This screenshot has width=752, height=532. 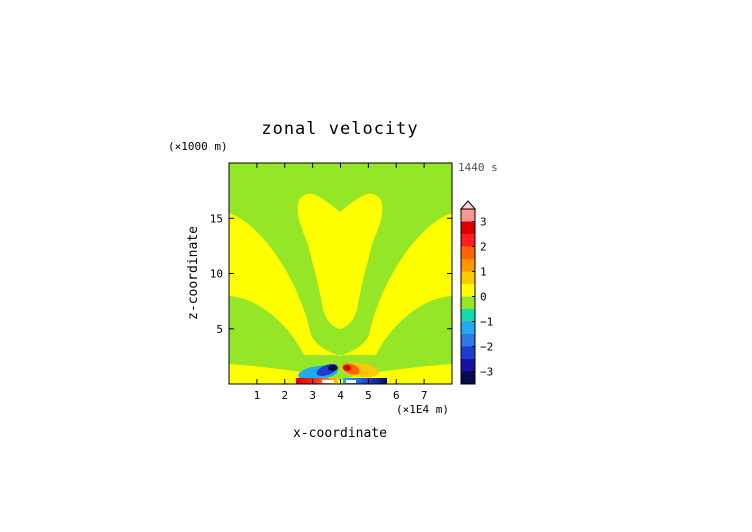 What do you see at coordinates (422, 409) in the screenshot?
I see `x-unit-label: (×1E4 m)` at bounding box center [422, 409].